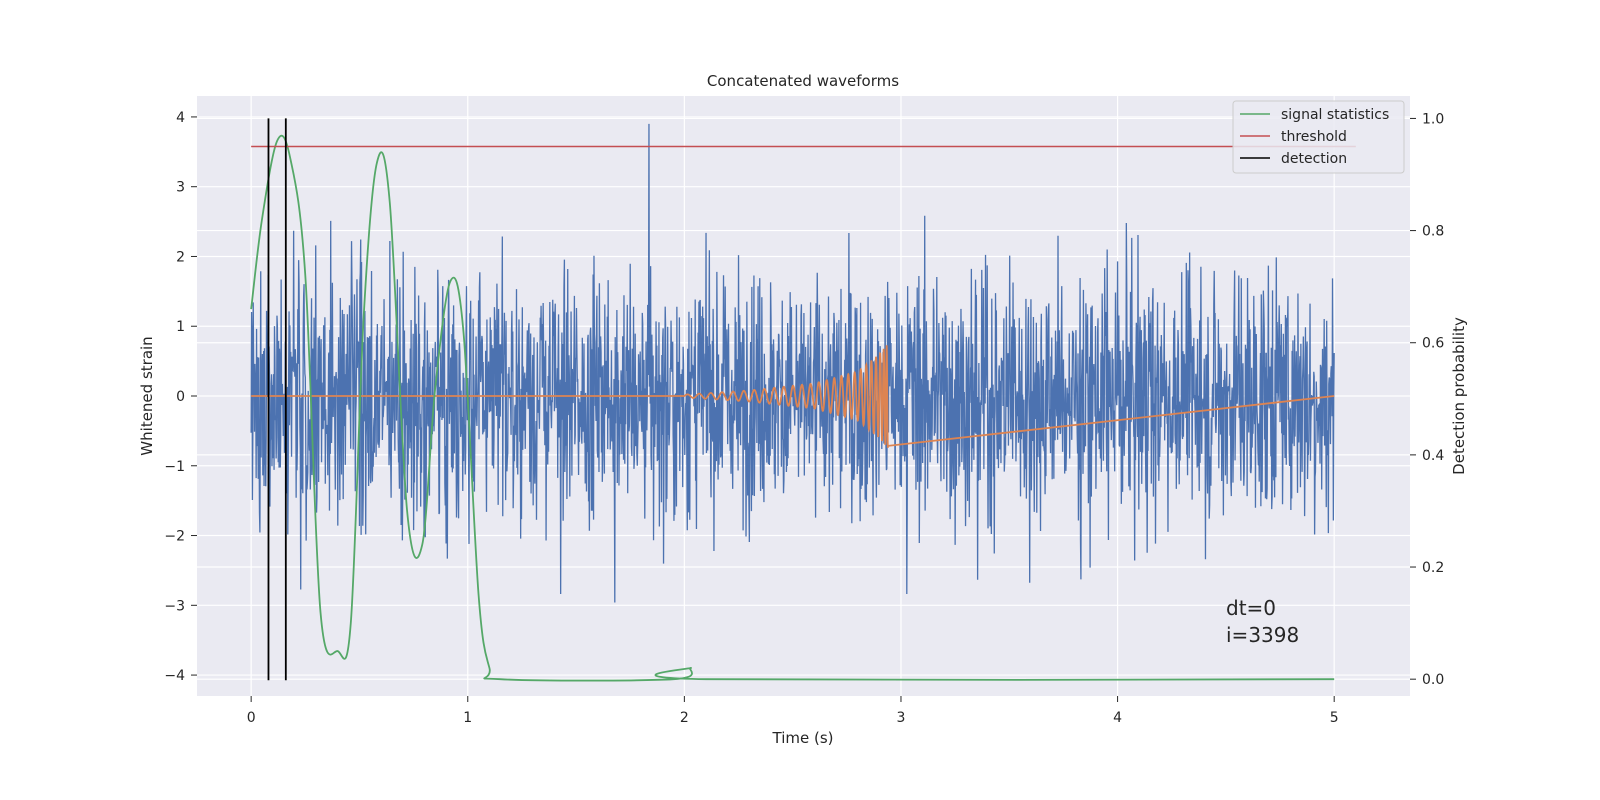  I want to click on annotation-dt: dt=0, so click(1251, 608).